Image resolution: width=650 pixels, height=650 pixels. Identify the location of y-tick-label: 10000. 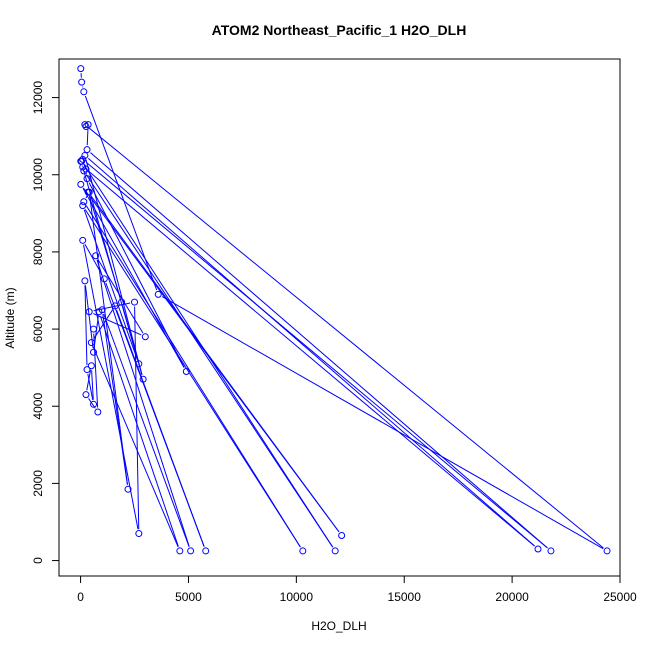
(38, 175).